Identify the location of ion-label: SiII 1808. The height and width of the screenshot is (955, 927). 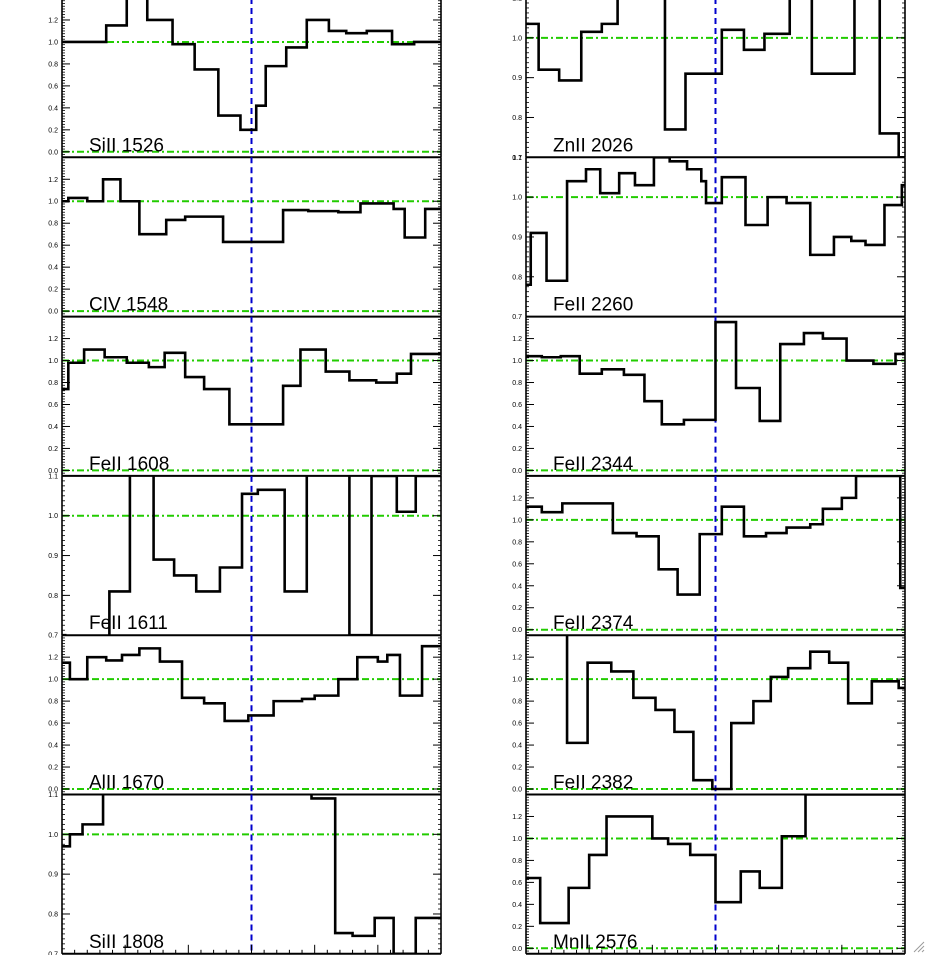
(126, 942).